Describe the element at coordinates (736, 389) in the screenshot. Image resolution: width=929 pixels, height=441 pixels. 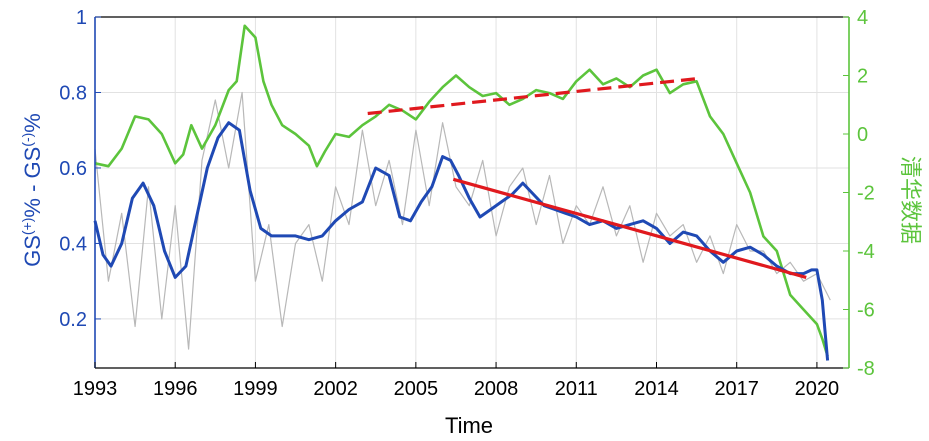
I see `x-tick-label: 2017` at that location.